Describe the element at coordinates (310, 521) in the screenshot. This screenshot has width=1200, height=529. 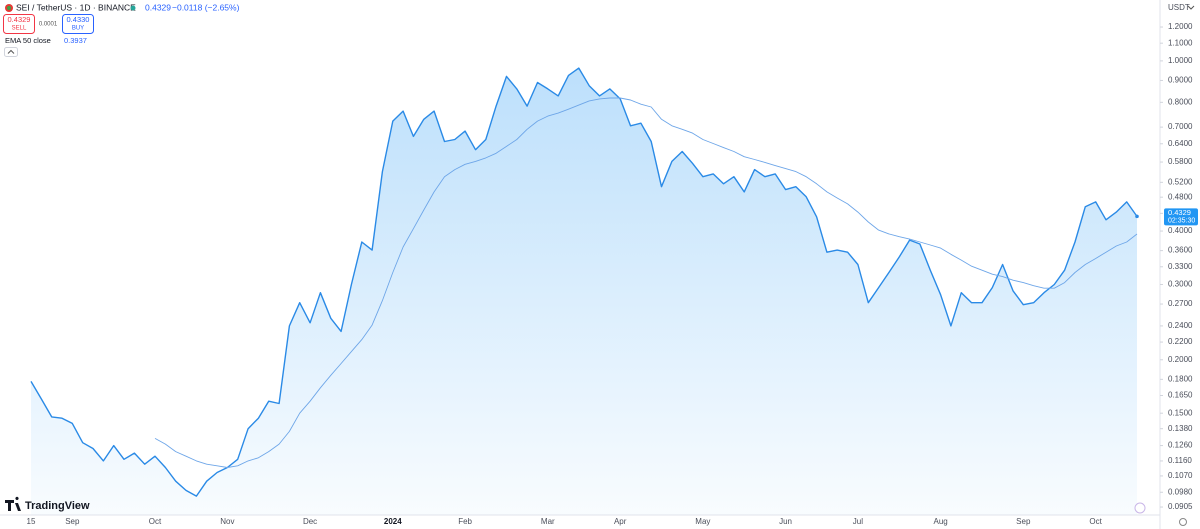
I see `x-tick-label: Dec` at that location.